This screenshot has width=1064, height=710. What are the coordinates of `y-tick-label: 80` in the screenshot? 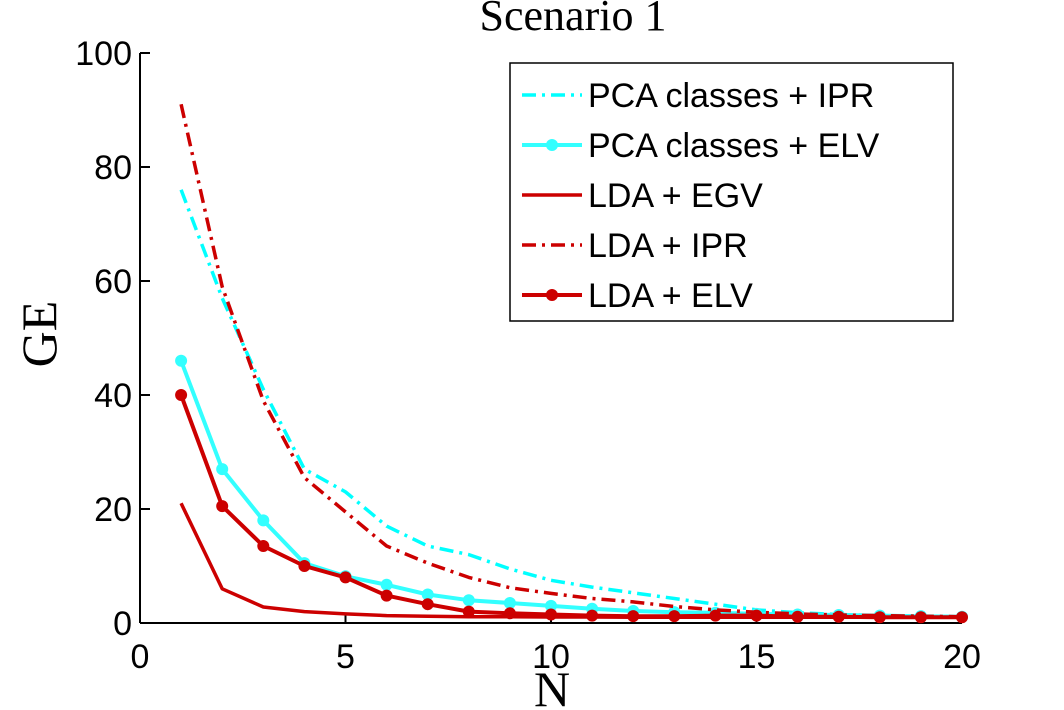 It's located at (113, 168).